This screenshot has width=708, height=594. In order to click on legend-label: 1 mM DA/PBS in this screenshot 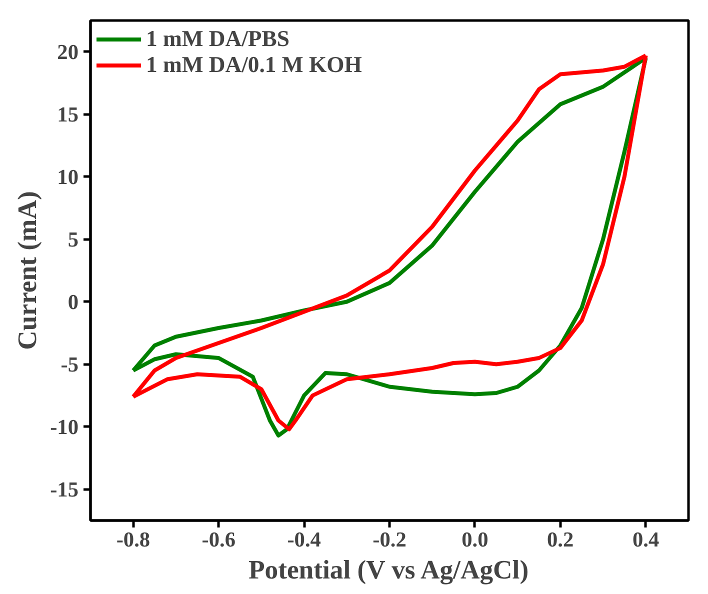, I will do `click(218, 39)`.